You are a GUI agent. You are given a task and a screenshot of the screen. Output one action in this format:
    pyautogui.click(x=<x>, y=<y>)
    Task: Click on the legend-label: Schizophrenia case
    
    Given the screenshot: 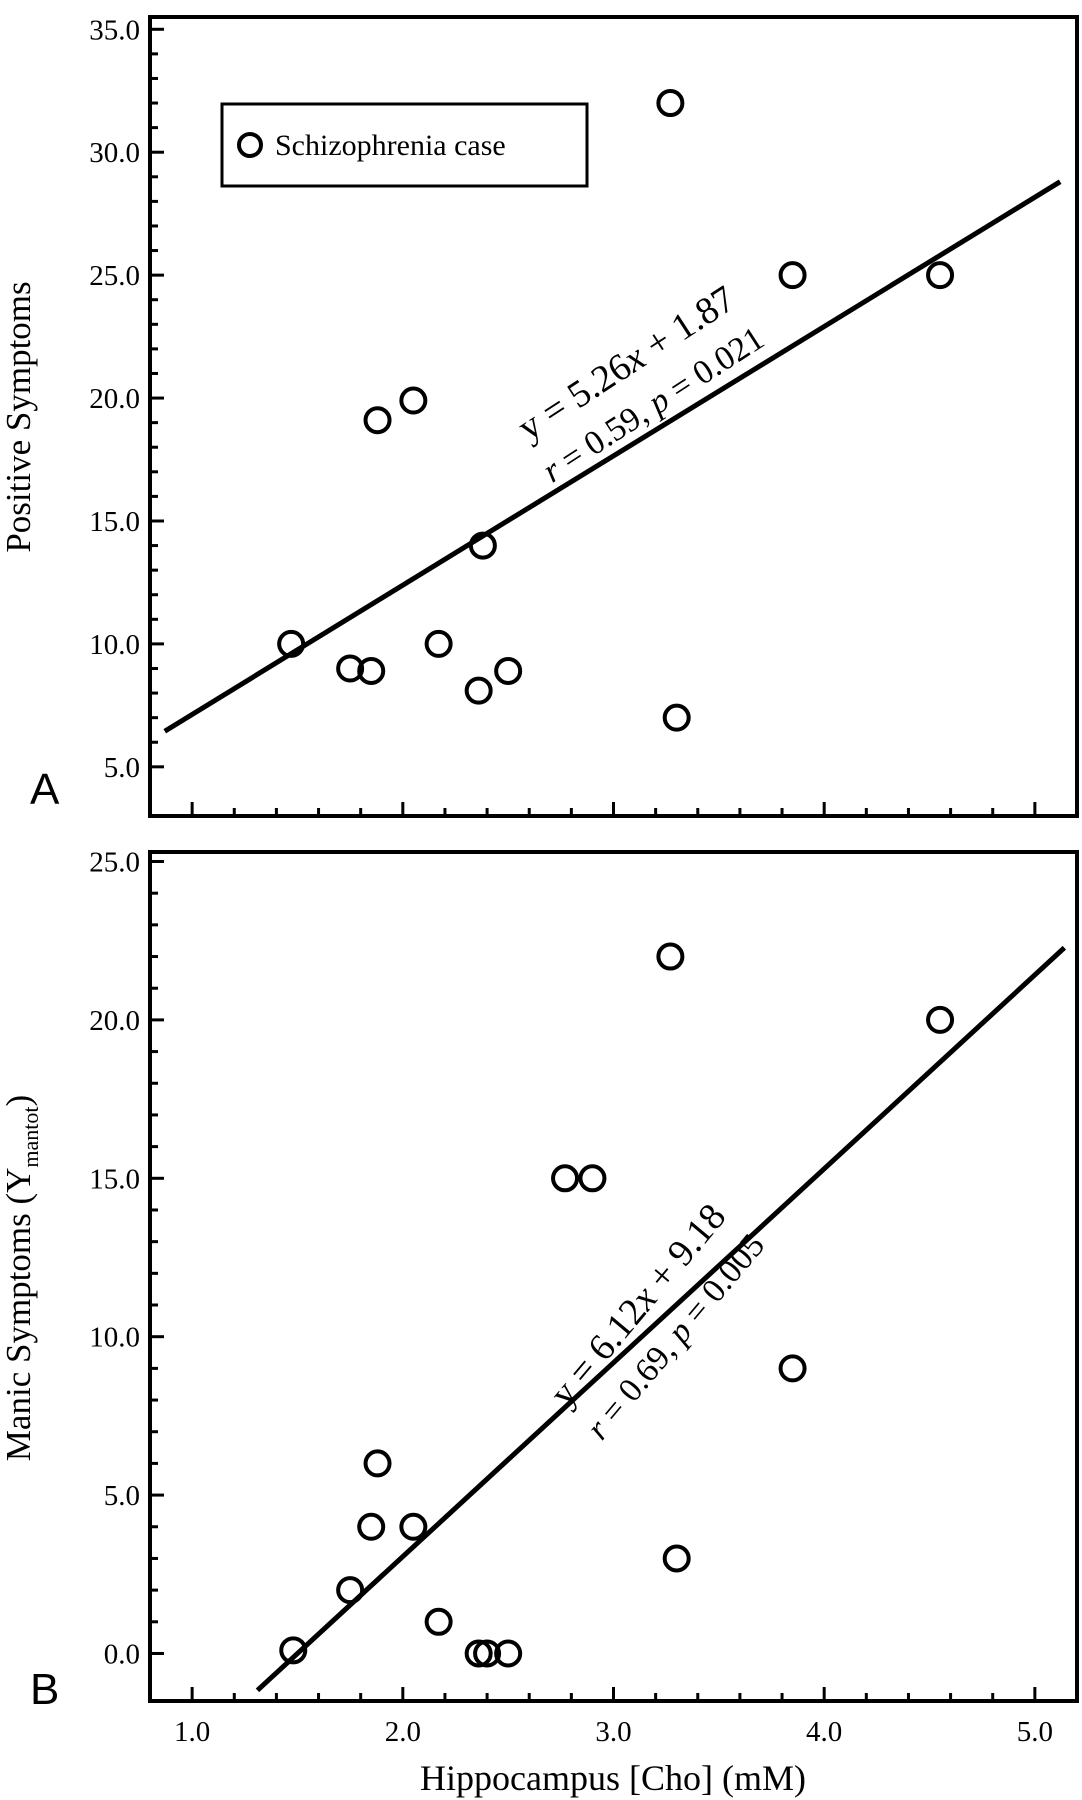 What is the action you would take?
    pyautogui.click(x=390, y=145)
    